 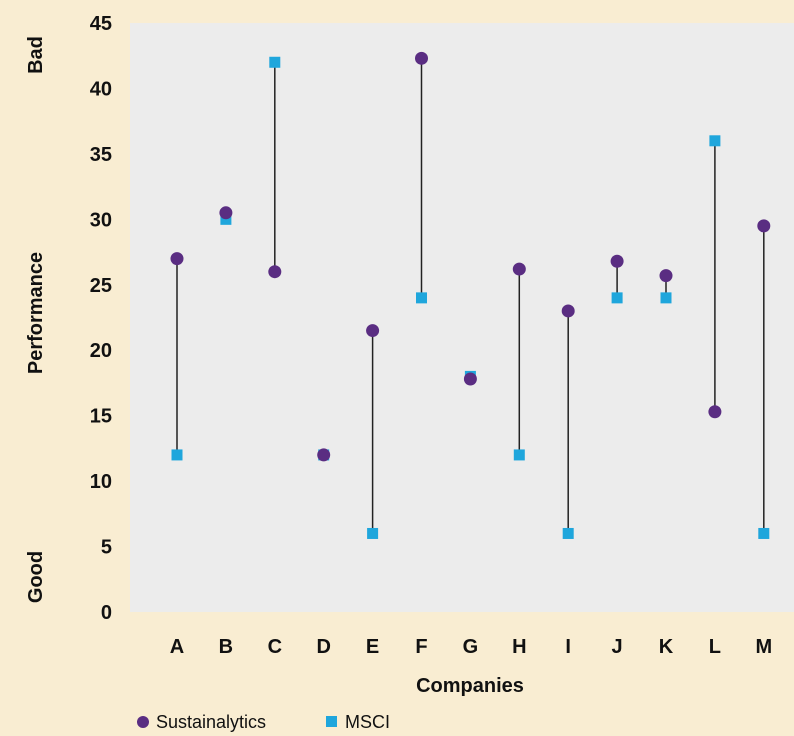 I want to click on x-tick-label: L, so click(x=715, y=647).